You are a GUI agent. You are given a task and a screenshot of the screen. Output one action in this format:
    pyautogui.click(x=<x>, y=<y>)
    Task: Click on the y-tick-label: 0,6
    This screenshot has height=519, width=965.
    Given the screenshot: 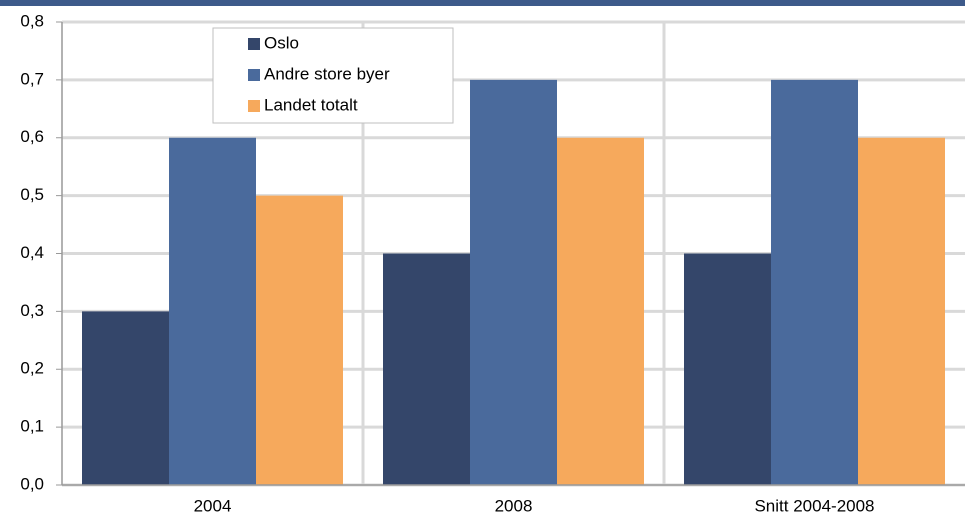 What is the action you would take?
    pyautogui.click(x=32, y=136)
    